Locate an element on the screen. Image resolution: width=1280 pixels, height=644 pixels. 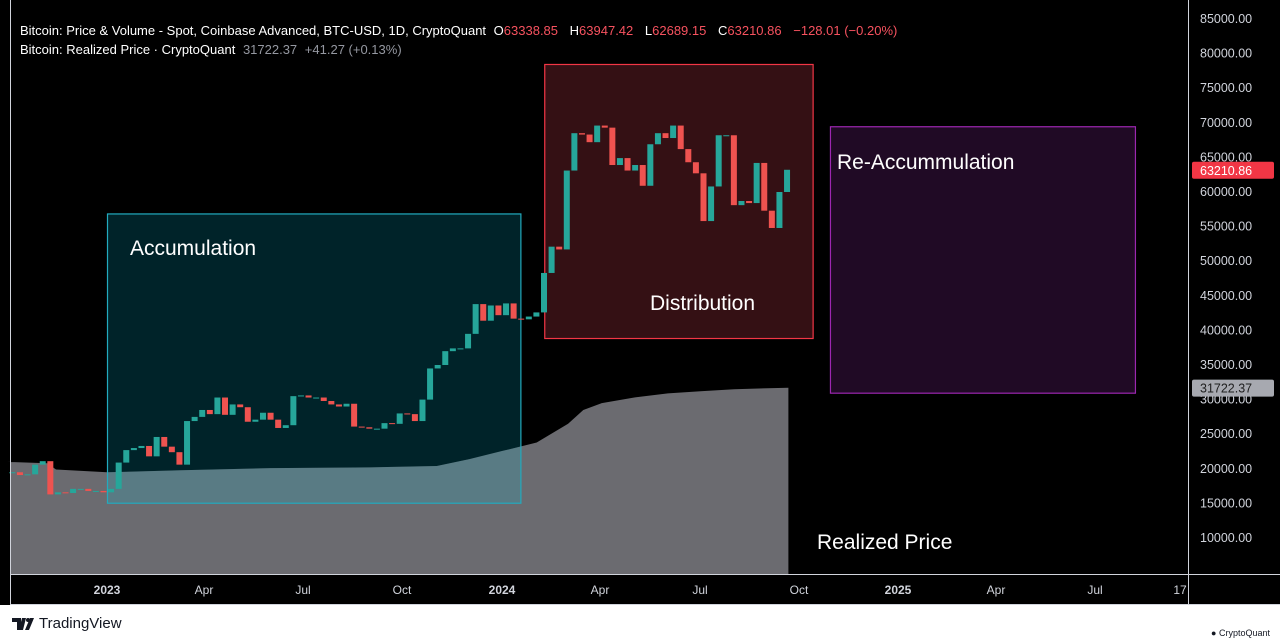
y-tick-label: 70000.00 is located at coordinates (1226, 123).